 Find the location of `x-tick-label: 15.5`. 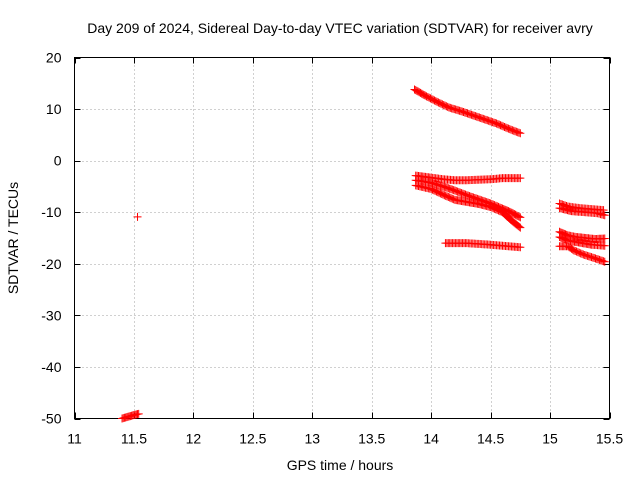

x-tick-label: 15.5 is located at coordinates (609, 439).